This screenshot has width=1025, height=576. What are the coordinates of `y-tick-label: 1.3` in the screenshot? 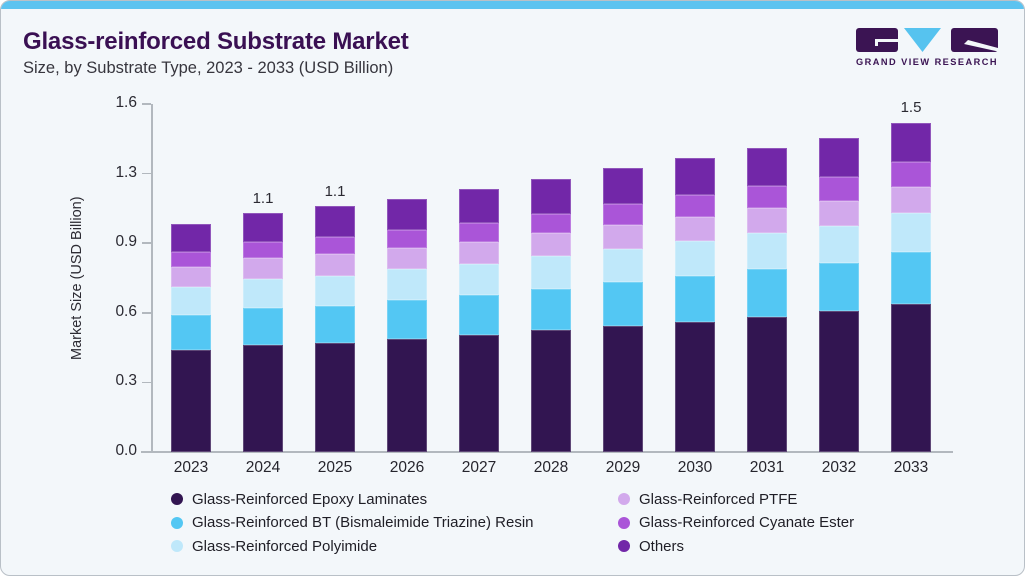 It's located at (126, 172).